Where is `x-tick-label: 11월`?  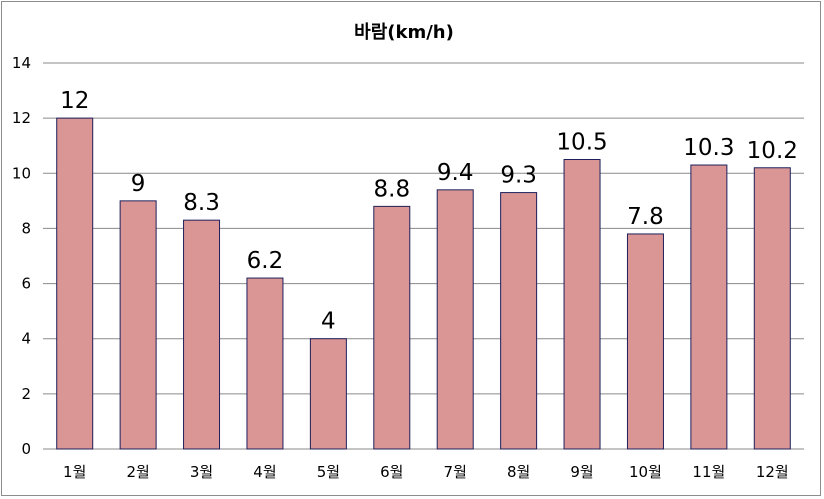 x-tick-label: 11월 is located at coordinates (708, 472).